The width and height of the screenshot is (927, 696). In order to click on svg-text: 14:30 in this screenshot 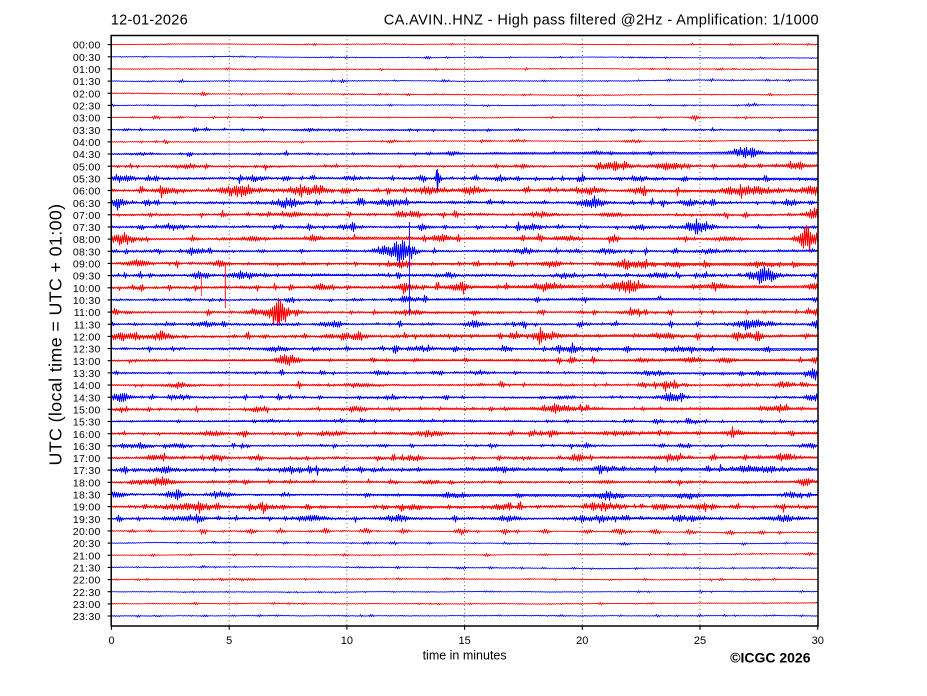, I will do `click(87, 398)`.